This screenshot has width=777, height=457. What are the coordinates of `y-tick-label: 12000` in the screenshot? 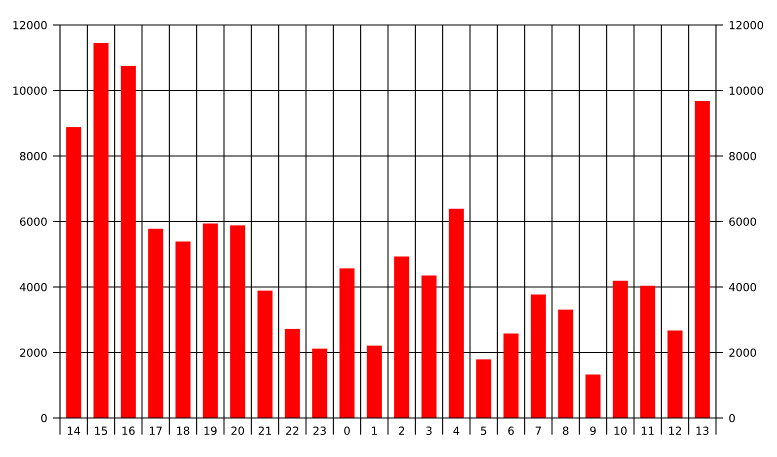 It's located at (30, 25).